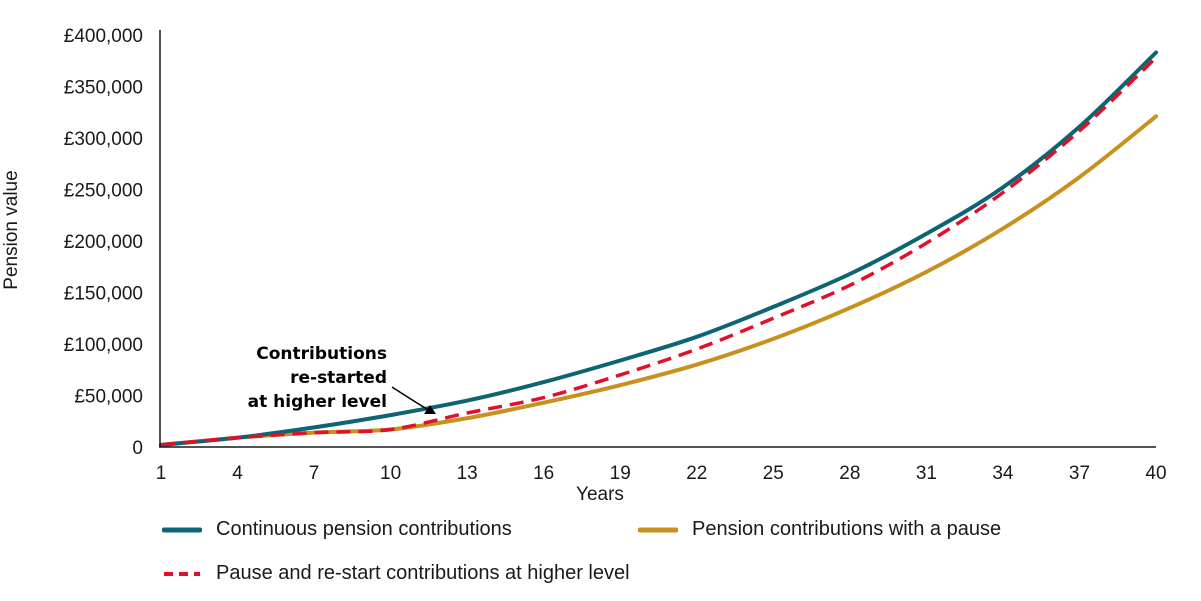 This screenshot has height=601, width=1201. What do you see at coordinates (390, 473) in the screenshot?
I see `x-tick-label: 10` at bounding box center [390, 473].